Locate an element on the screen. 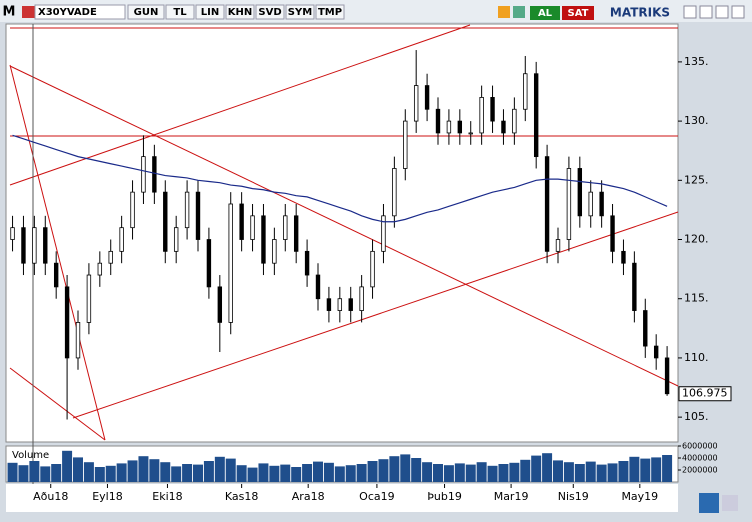 The image size is (752, 522). v-tick-label: 2000000 is located at coordinates (700, 470).